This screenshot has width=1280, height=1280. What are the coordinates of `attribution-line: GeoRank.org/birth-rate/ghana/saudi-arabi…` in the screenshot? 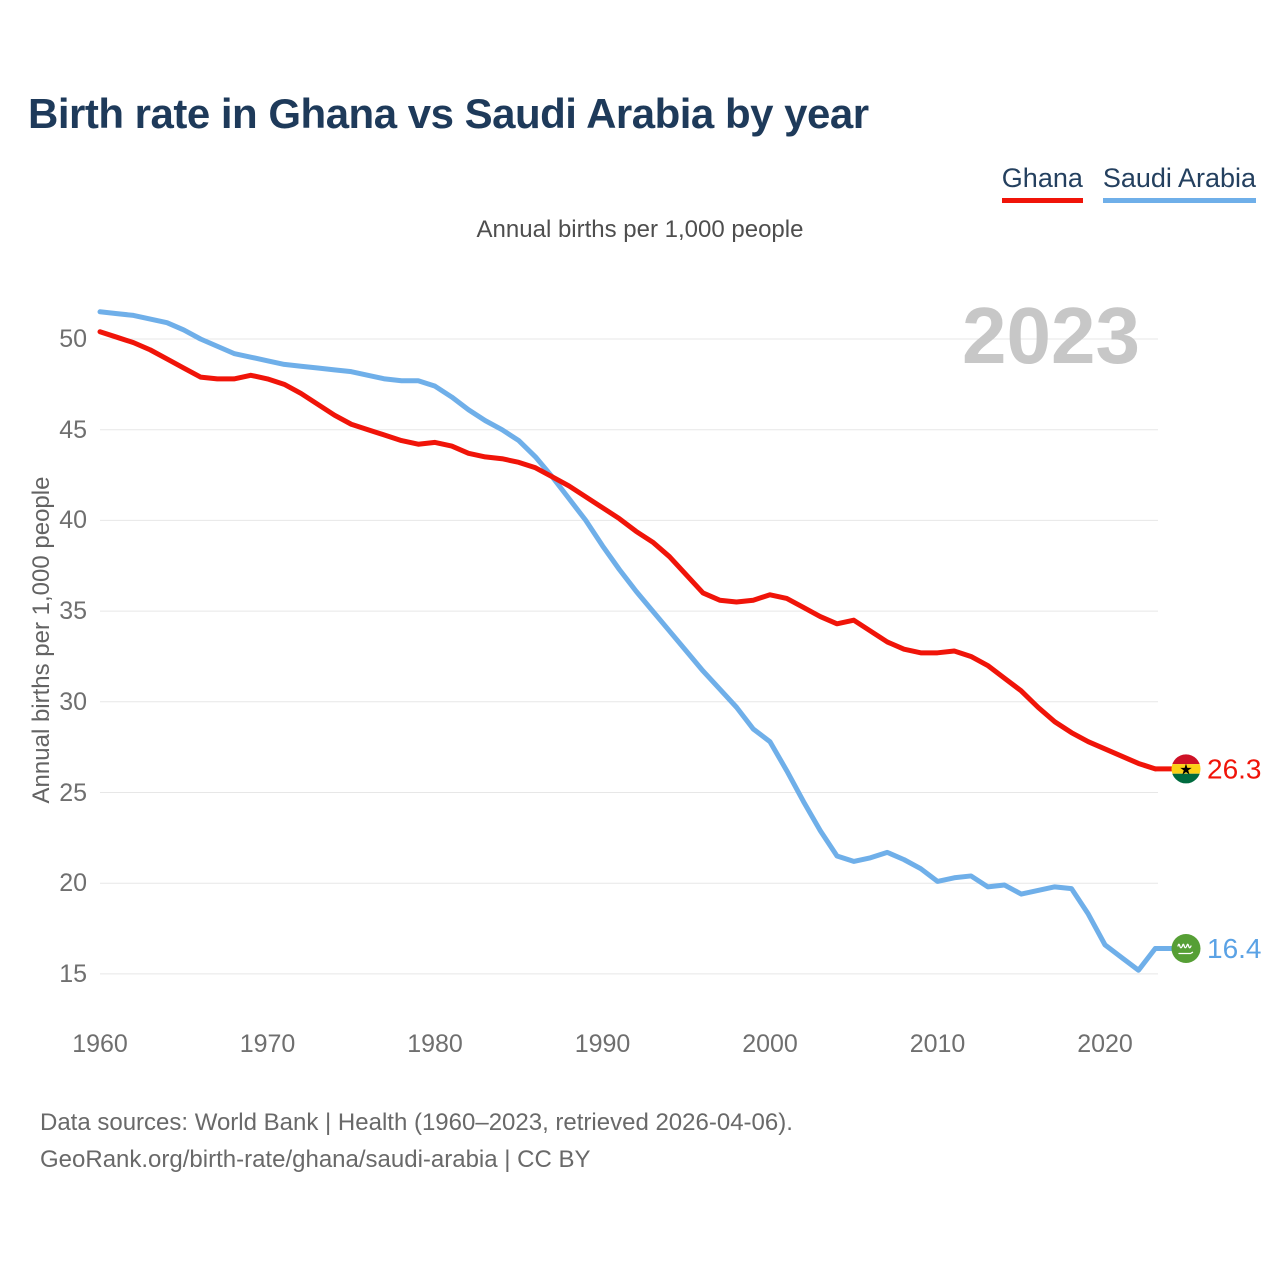 It's located at (315, 1159).